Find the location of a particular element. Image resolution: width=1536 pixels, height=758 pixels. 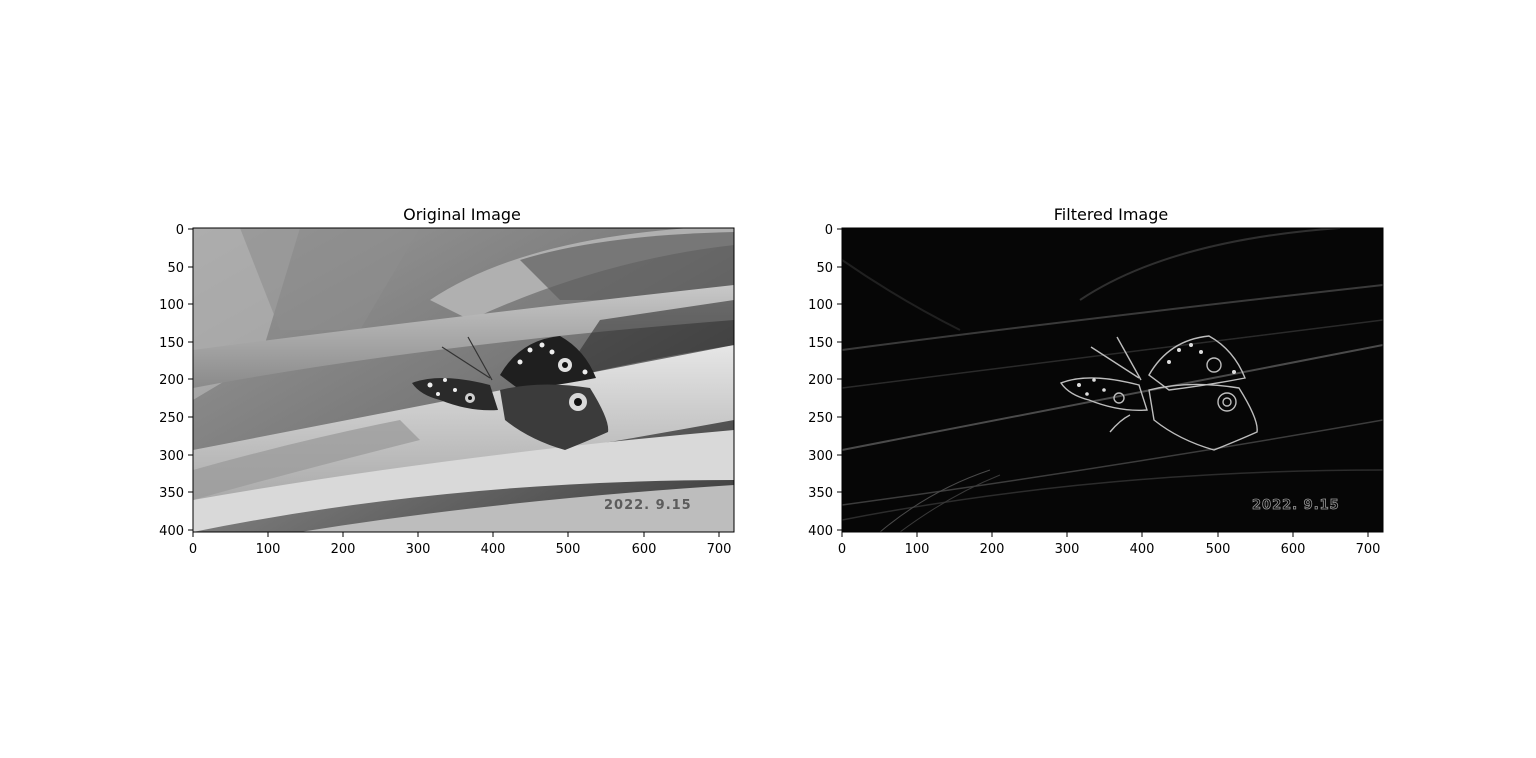

original-y-axis: 0 50 100 150 200 250 300 350 400 is located at coordinates (176, 381).